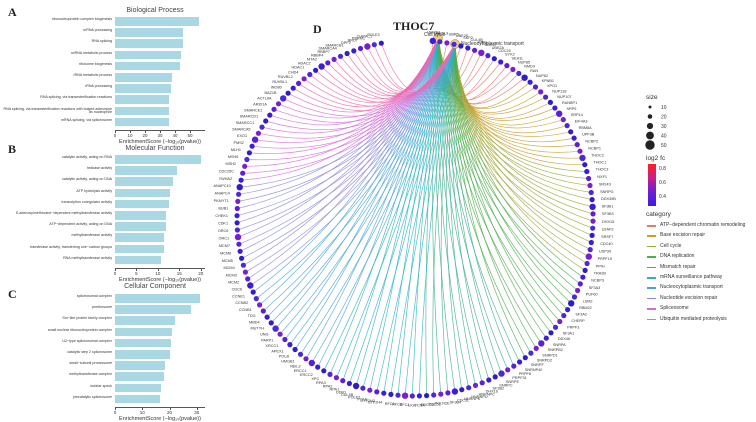  I want to click on category-label: catalytic step 2 spliceosome, so click(89, 352).